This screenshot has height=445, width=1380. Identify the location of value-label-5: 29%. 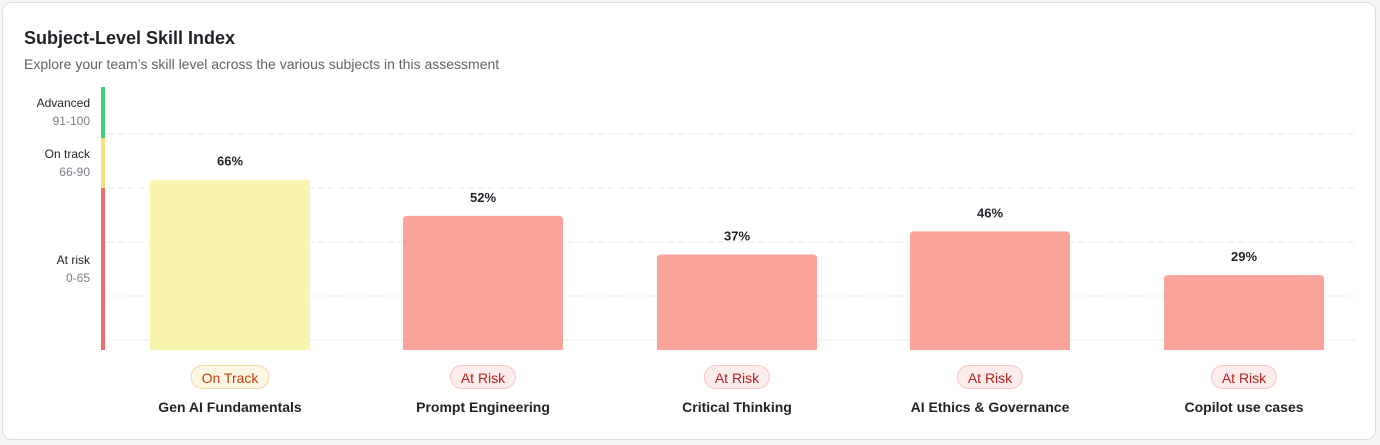
(1244, 256).